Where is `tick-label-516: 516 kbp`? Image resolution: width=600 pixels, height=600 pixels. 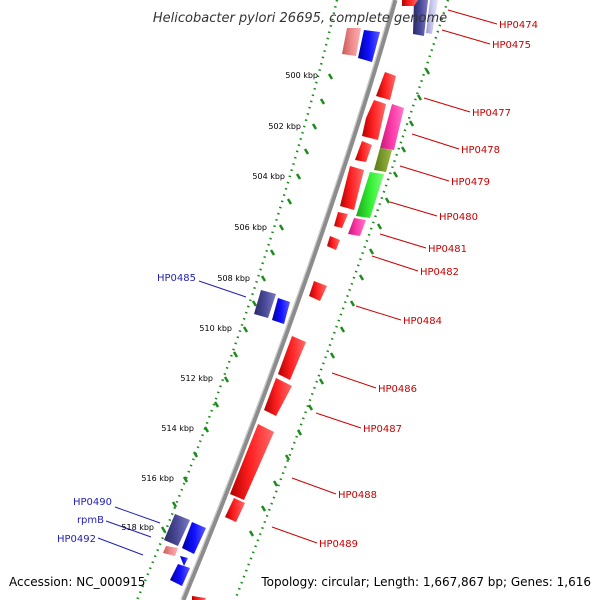
tick-label-516: 516 kbp is located at coordinates (157, 478).